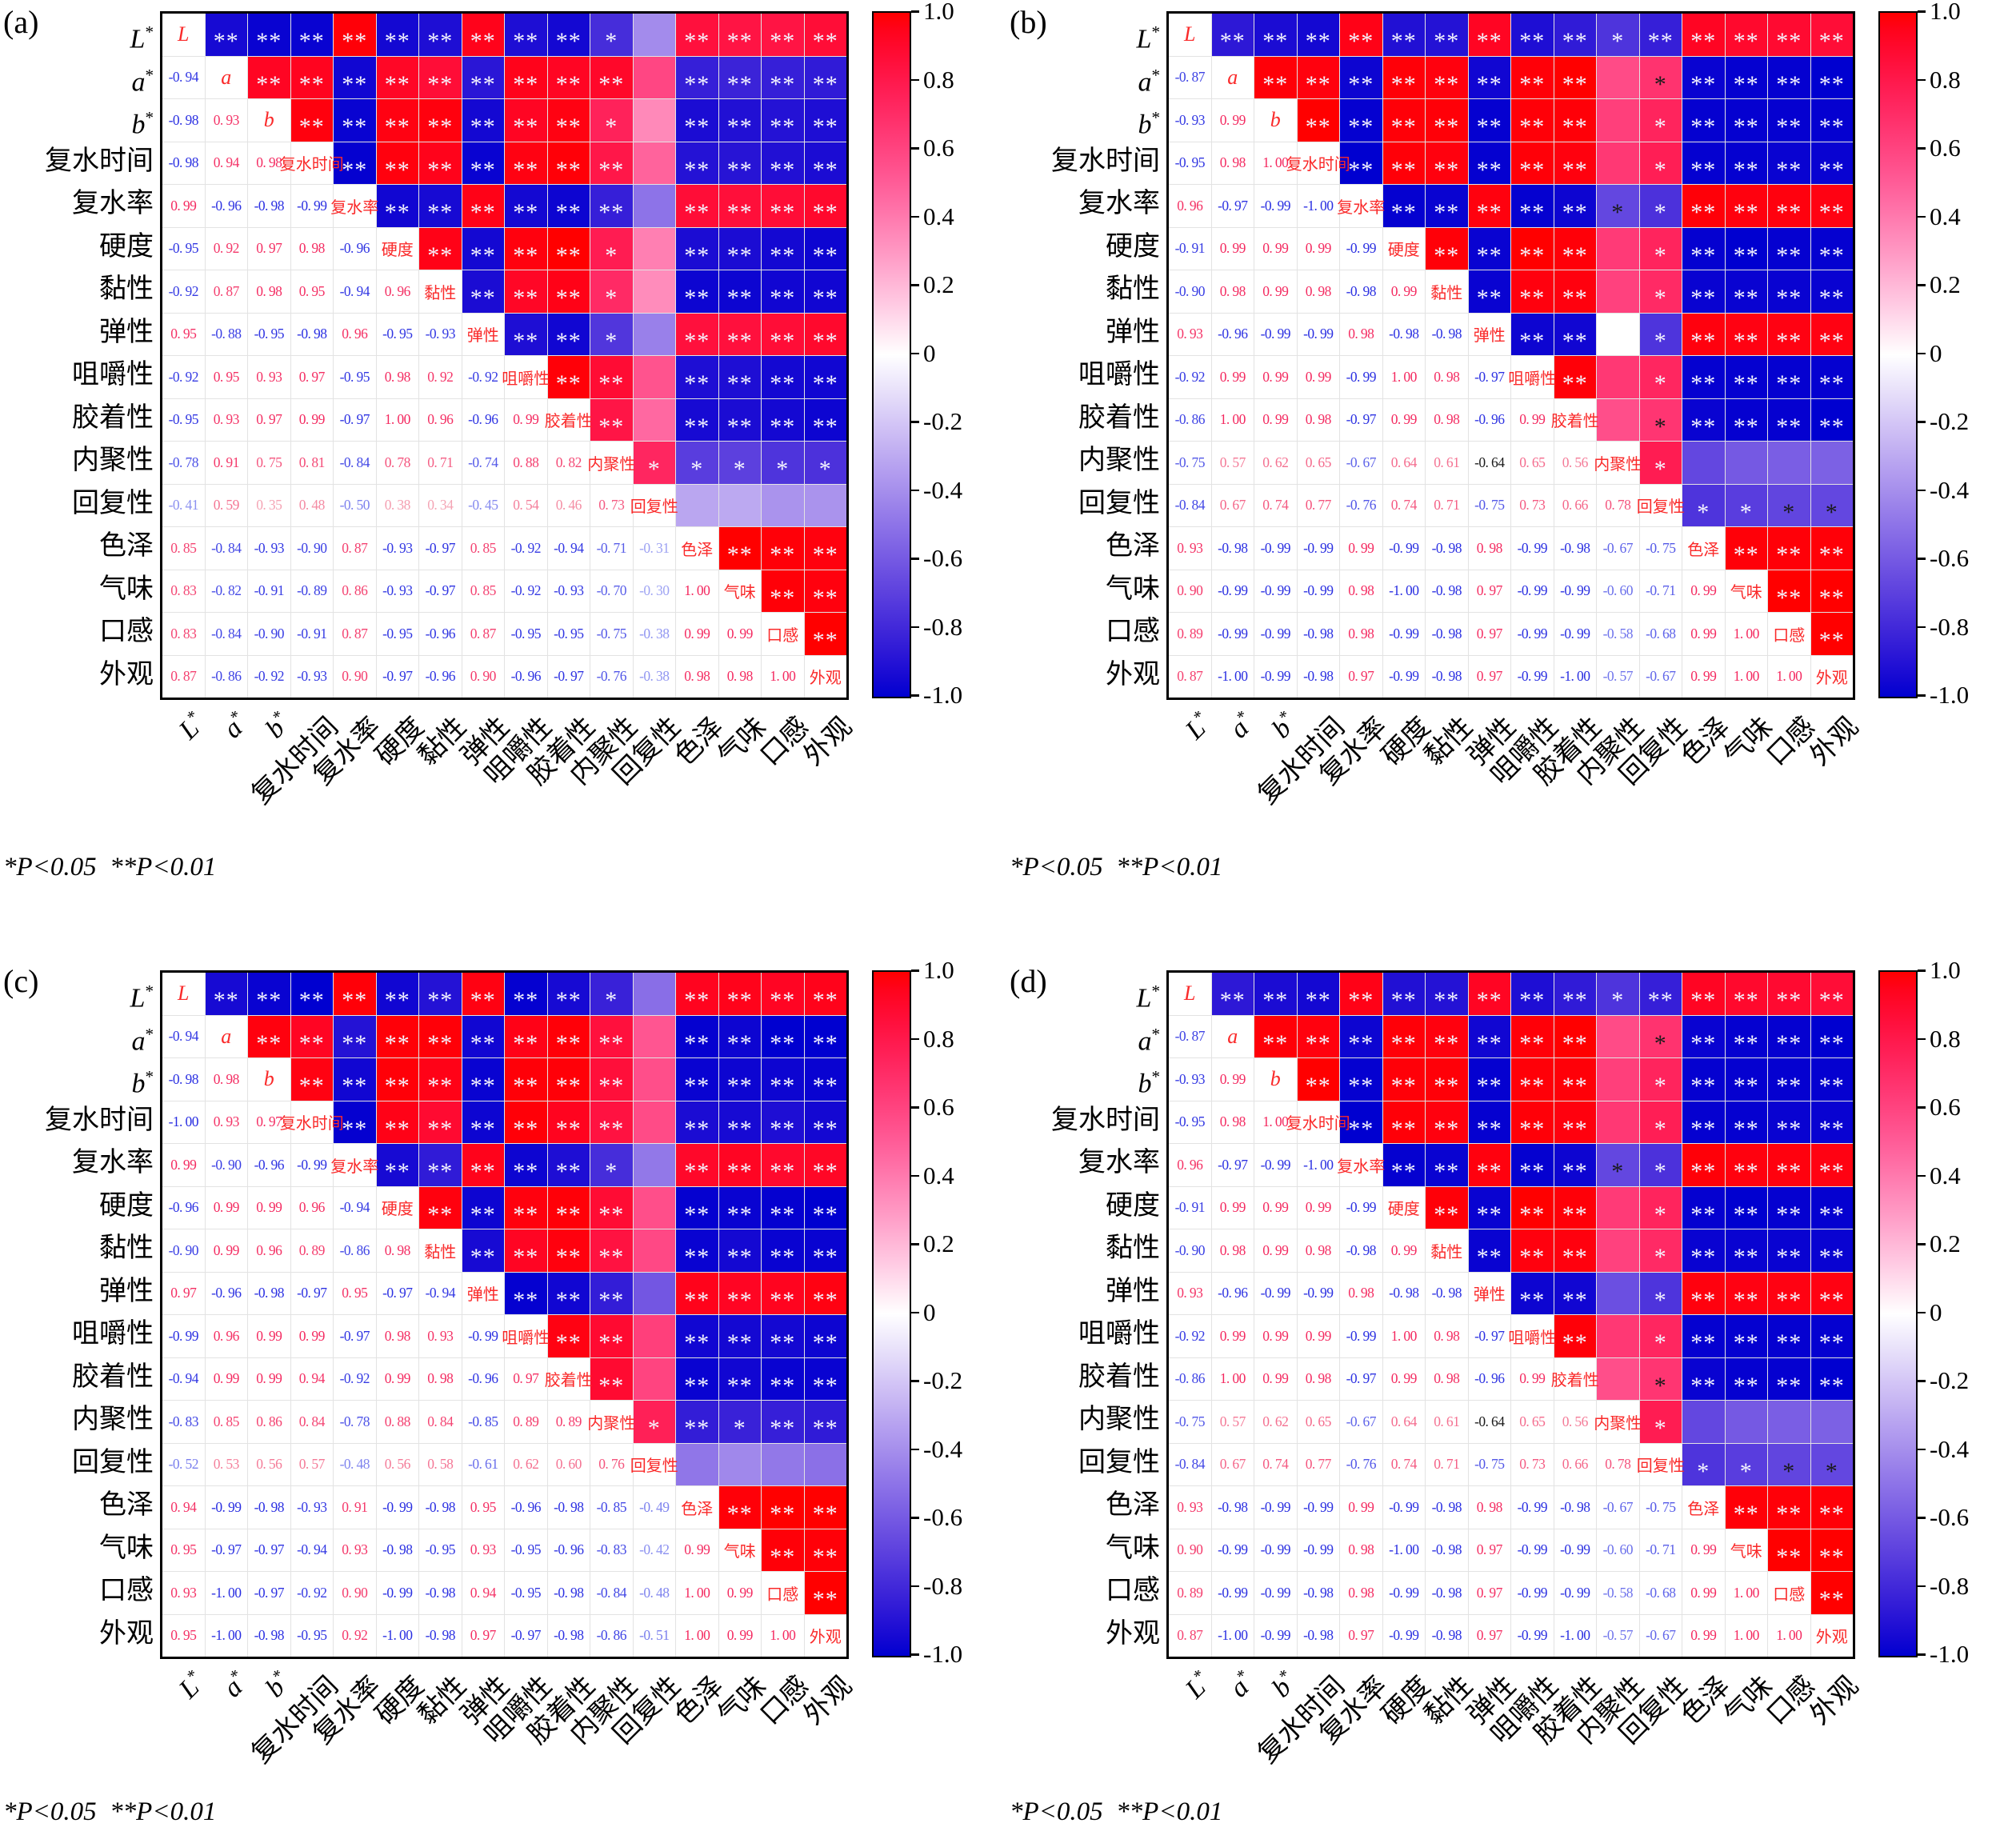 This screenshot has height=1831, width=2016. I want to click on diagonal-label: 胶着性, so click(1575, 1378).